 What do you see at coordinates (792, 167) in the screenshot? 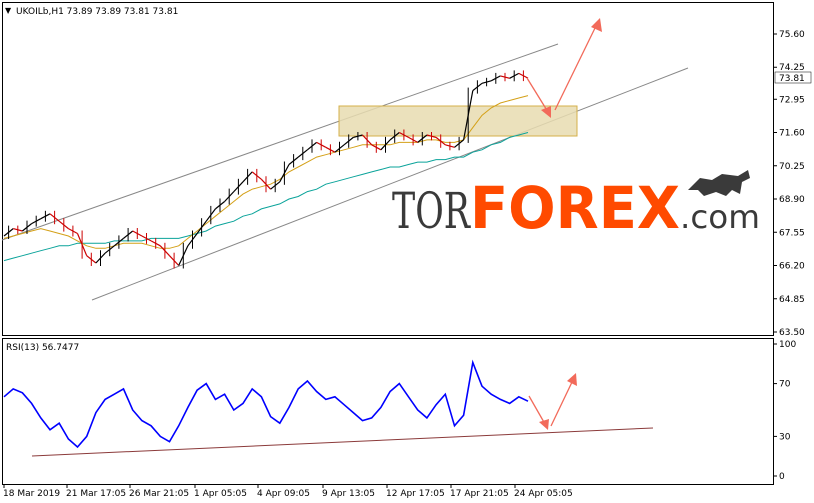
I see `price-tick-label: 70.25` at bounding box center [792, 167].